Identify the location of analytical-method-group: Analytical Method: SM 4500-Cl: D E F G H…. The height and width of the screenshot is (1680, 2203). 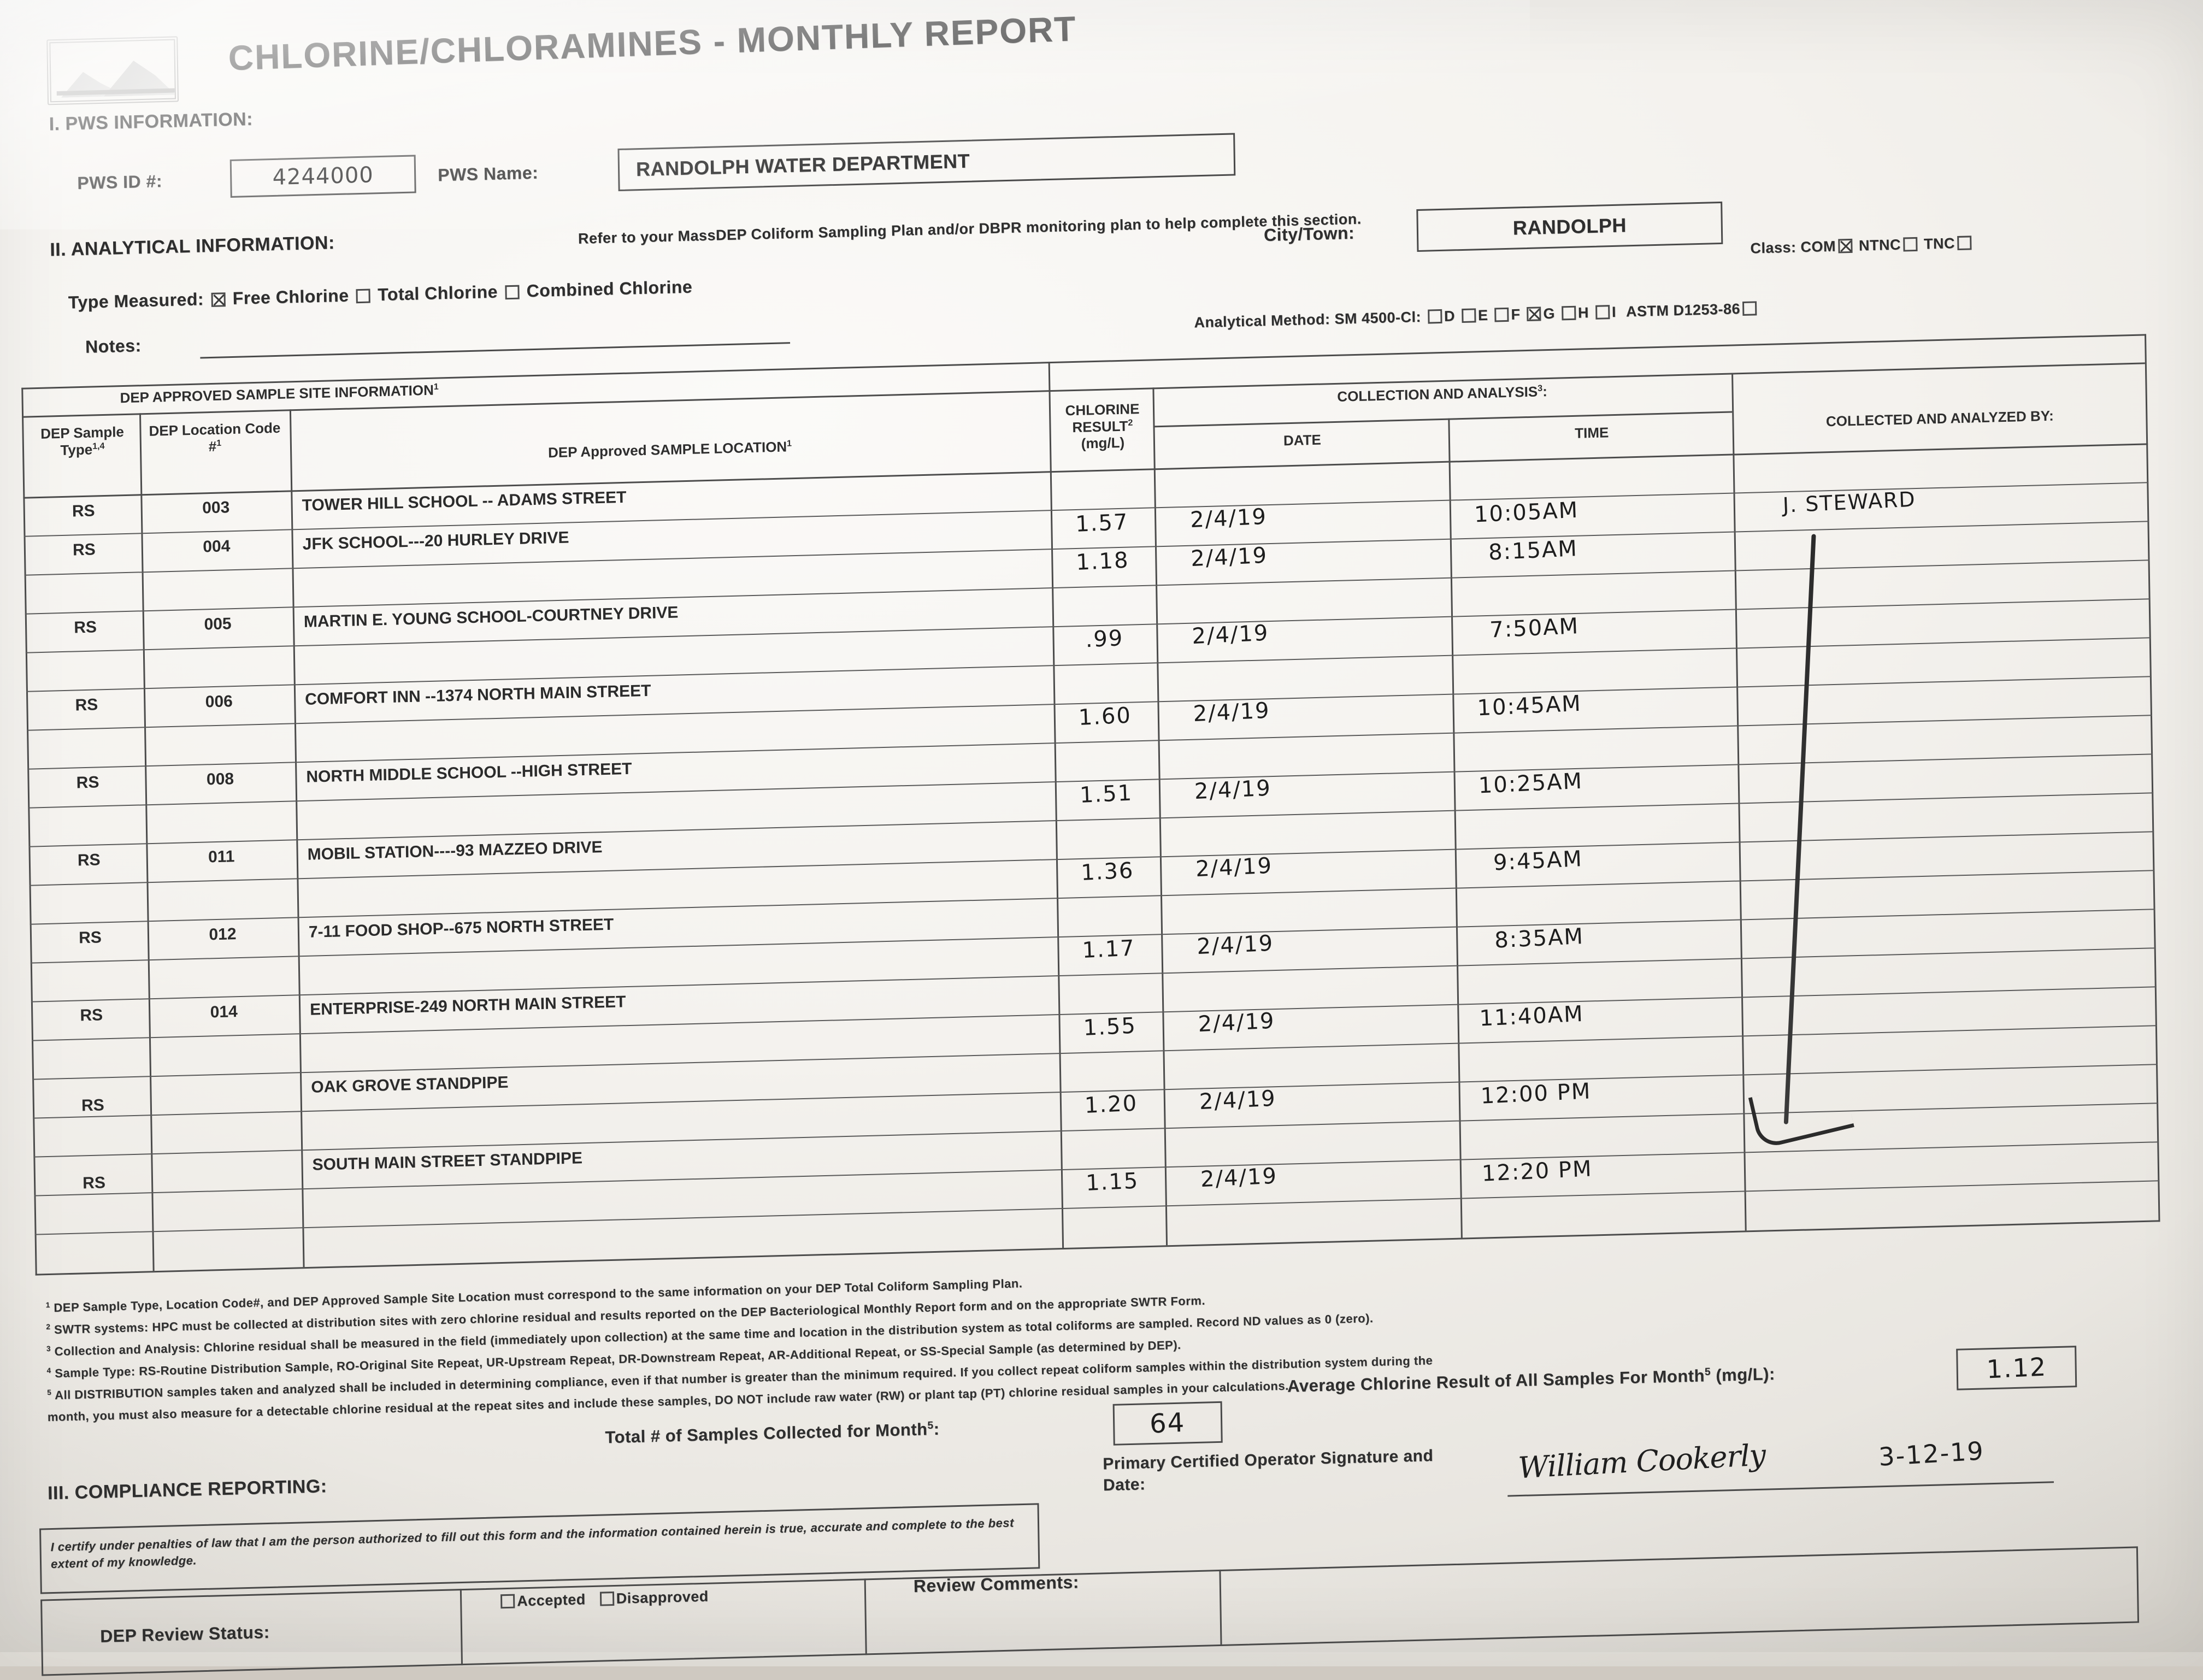
(1477, 315).